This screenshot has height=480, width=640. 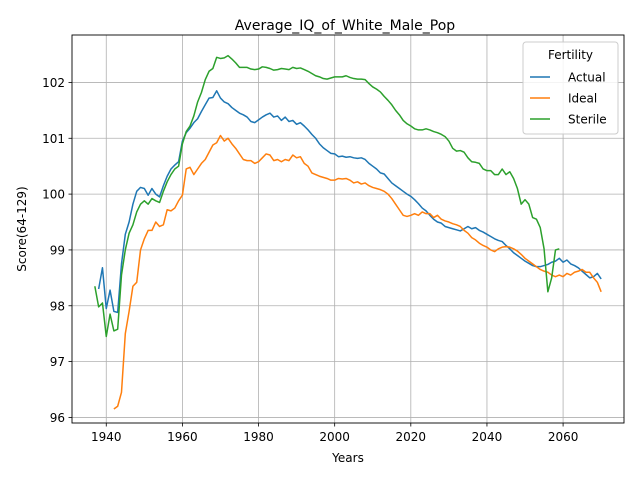 What do you see at coordinates (587, 120) in the screenshot?
I see `legend-label-sterile: Sterile` at bounding box center [587, 120].